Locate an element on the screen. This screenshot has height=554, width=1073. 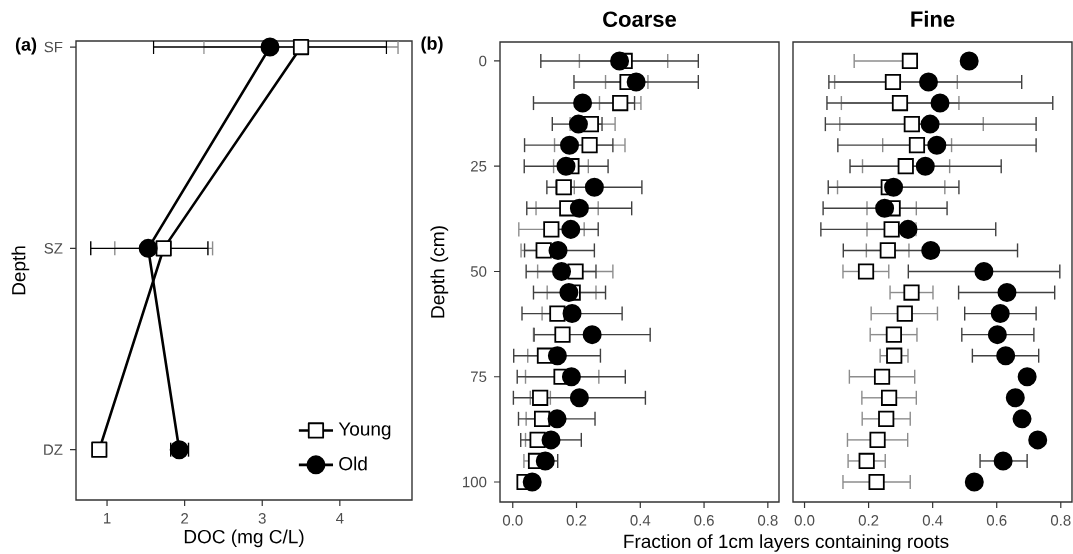
text: (b) is located at coordinates (432, 45).